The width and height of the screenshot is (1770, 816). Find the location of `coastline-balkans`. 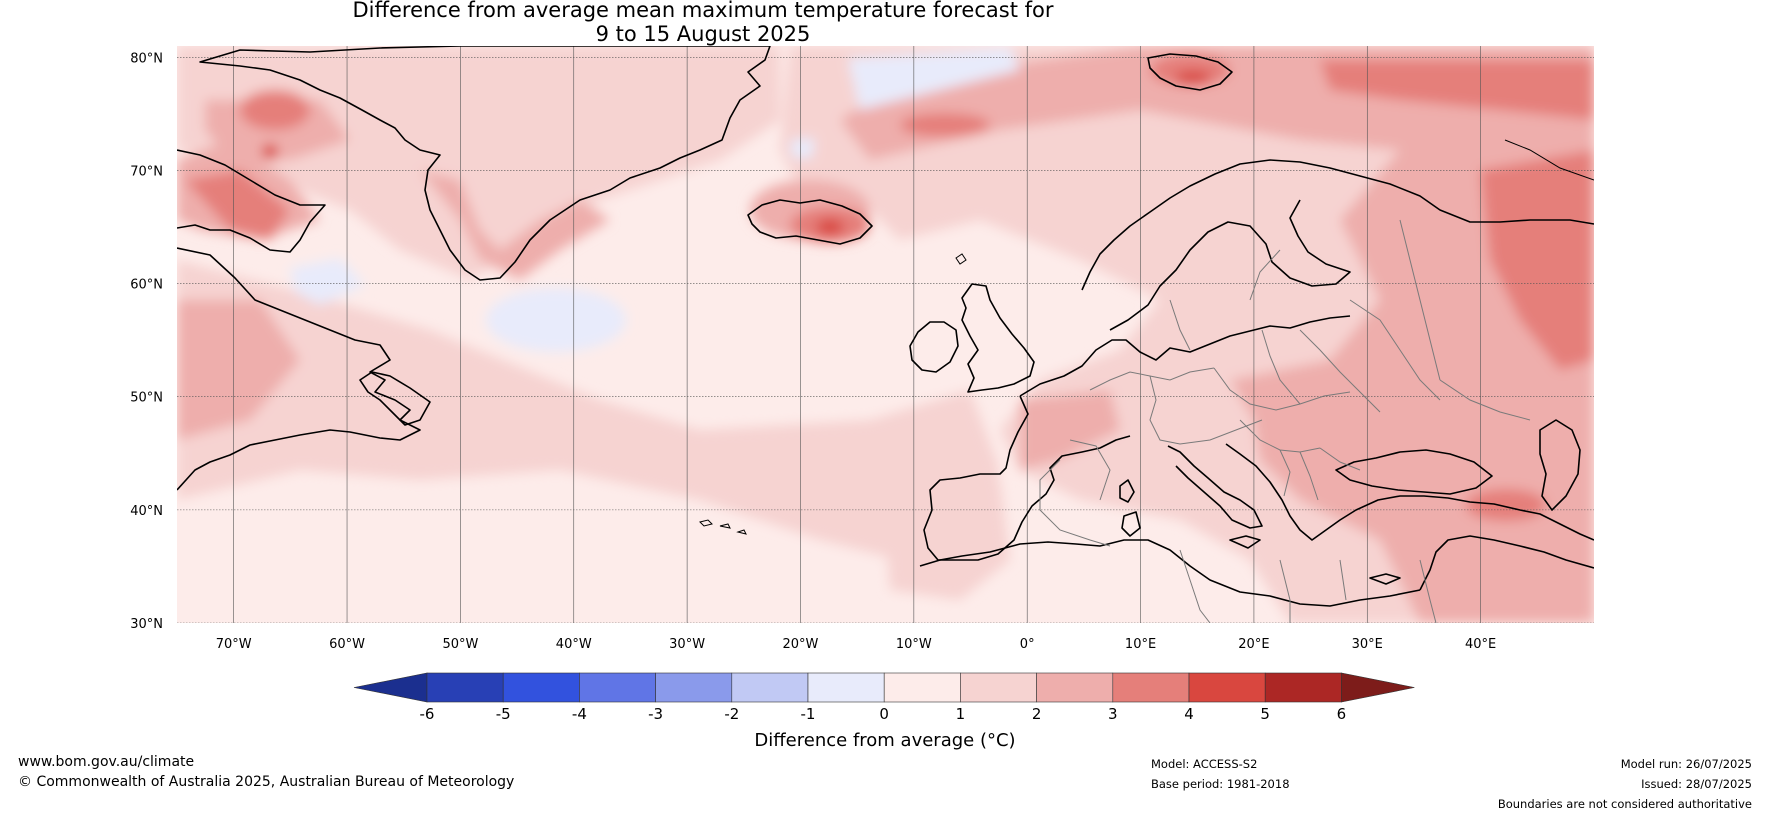

coastline-balkans is located at coordinates (1409, 492).